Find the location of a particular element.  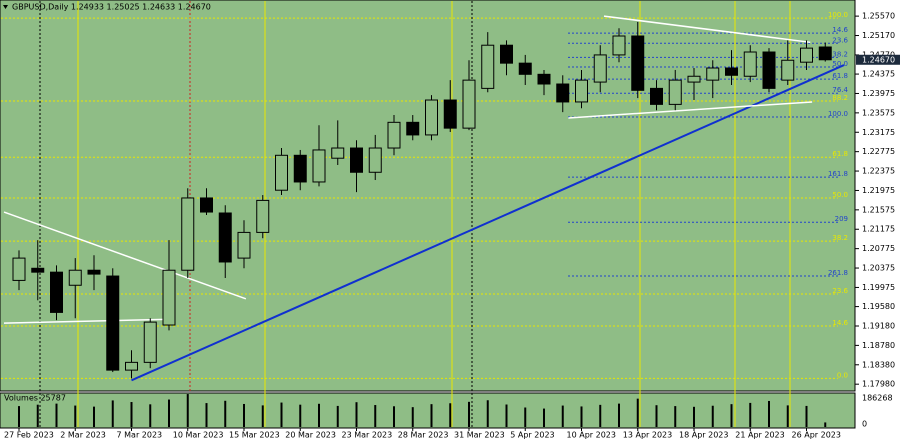

volume-panel is located at coordinates (428, 410).